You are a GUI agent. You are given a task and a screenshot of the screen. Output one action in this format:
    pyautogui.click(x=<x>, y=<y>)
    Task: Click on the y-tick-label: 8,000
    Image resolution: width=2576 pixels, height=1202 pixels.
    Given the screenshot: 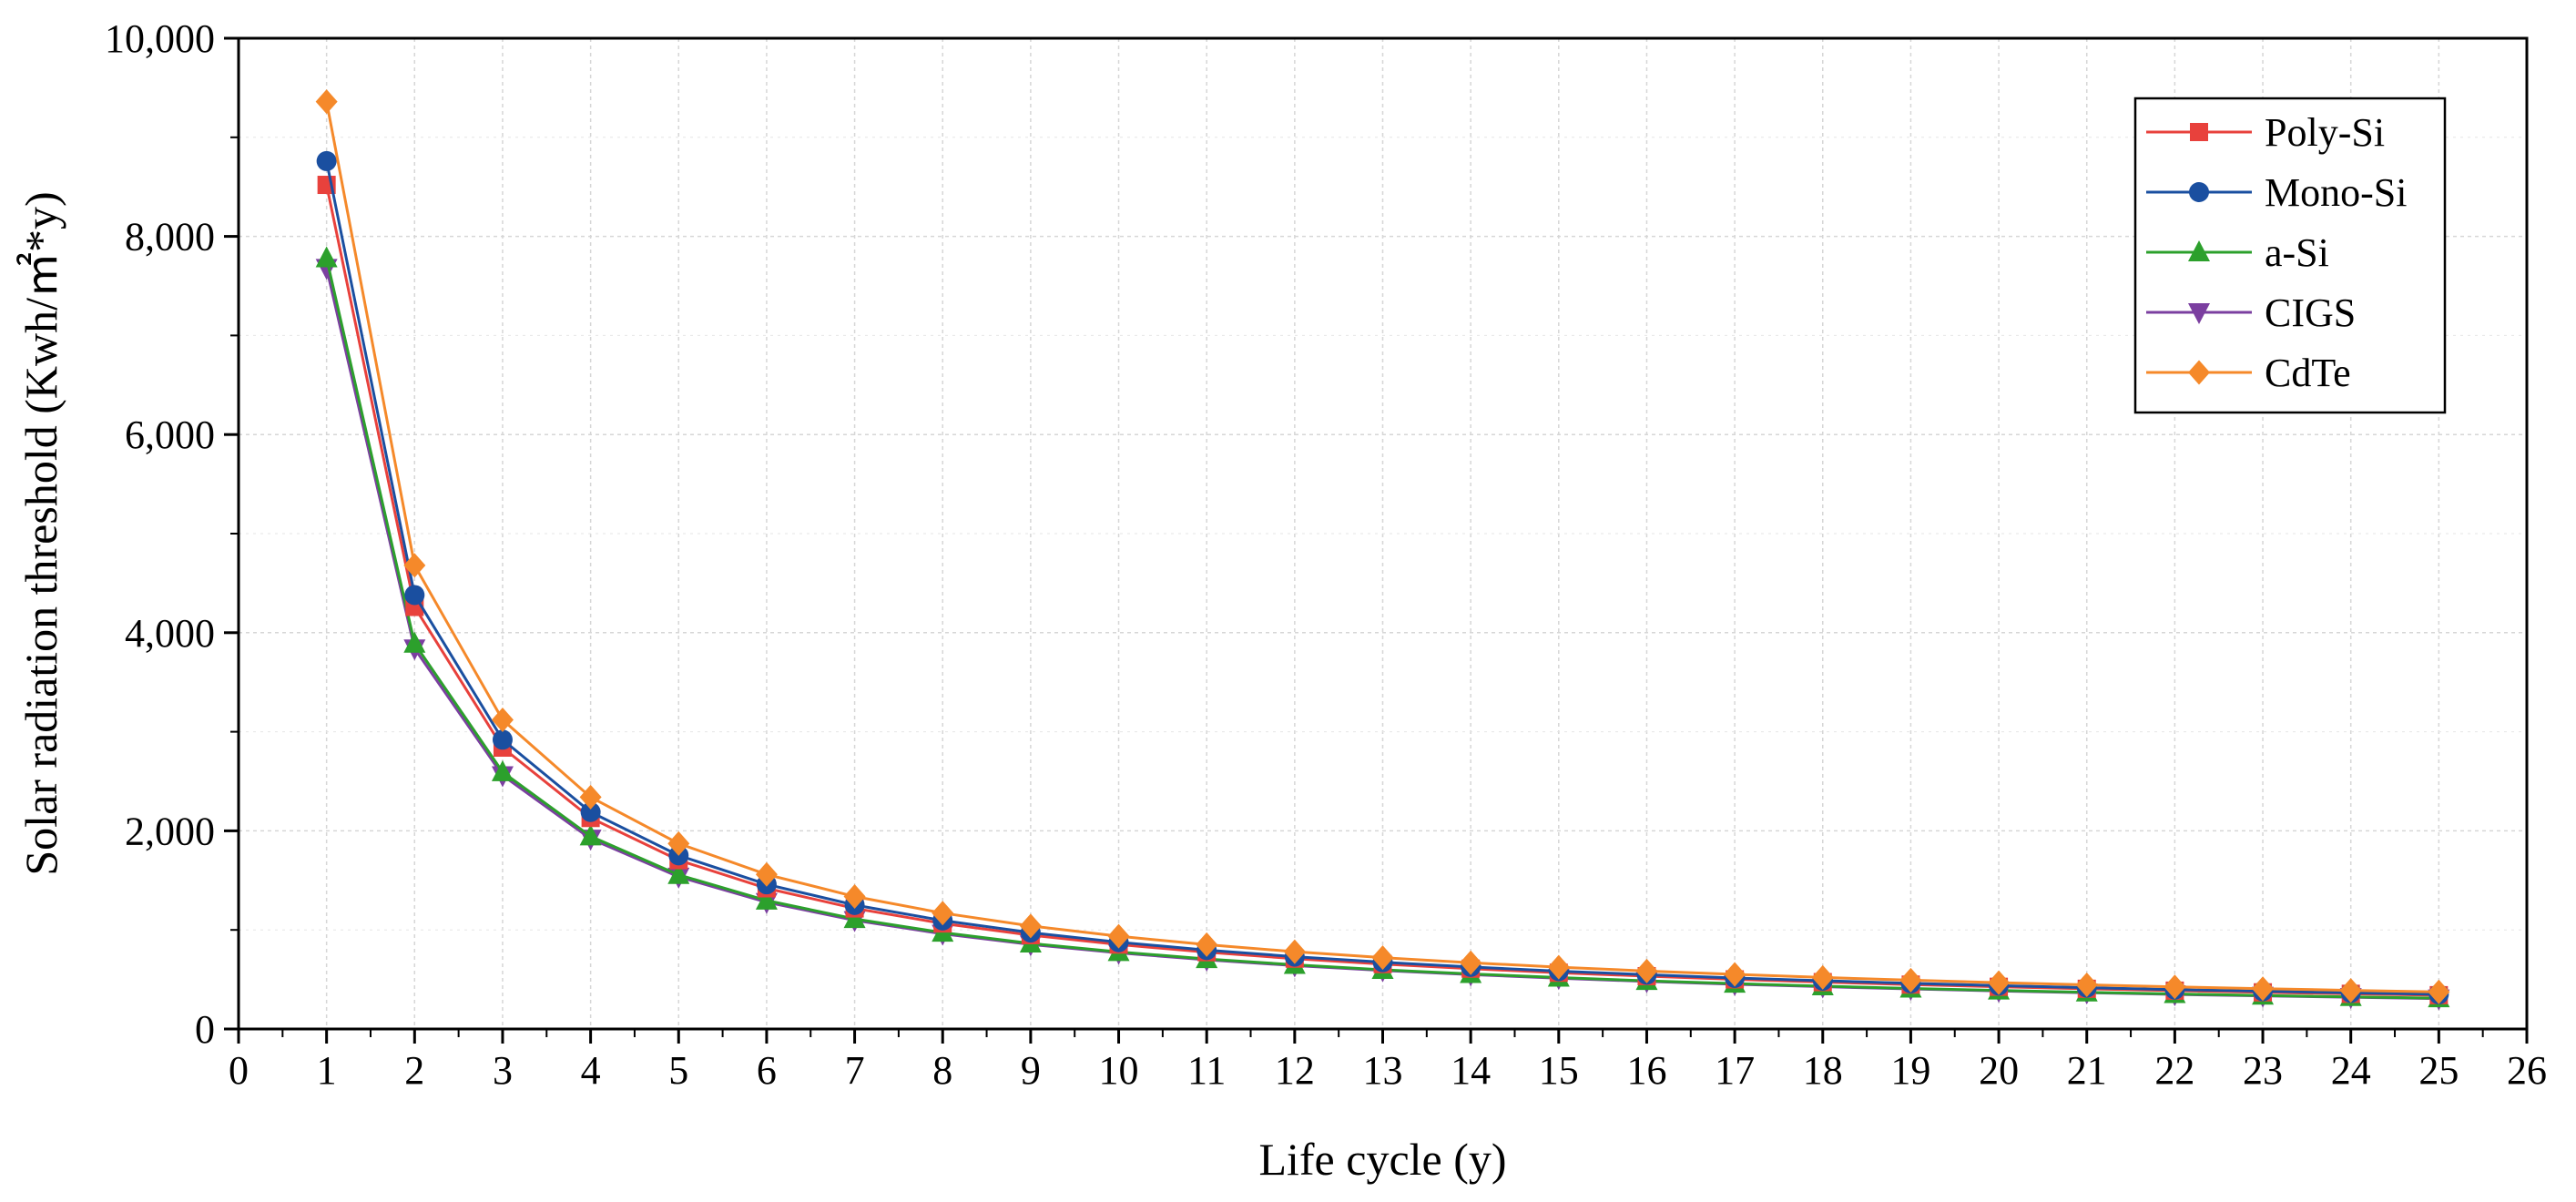 What is the action you would take?
    pyautogui.click(x=170, y=237)
    